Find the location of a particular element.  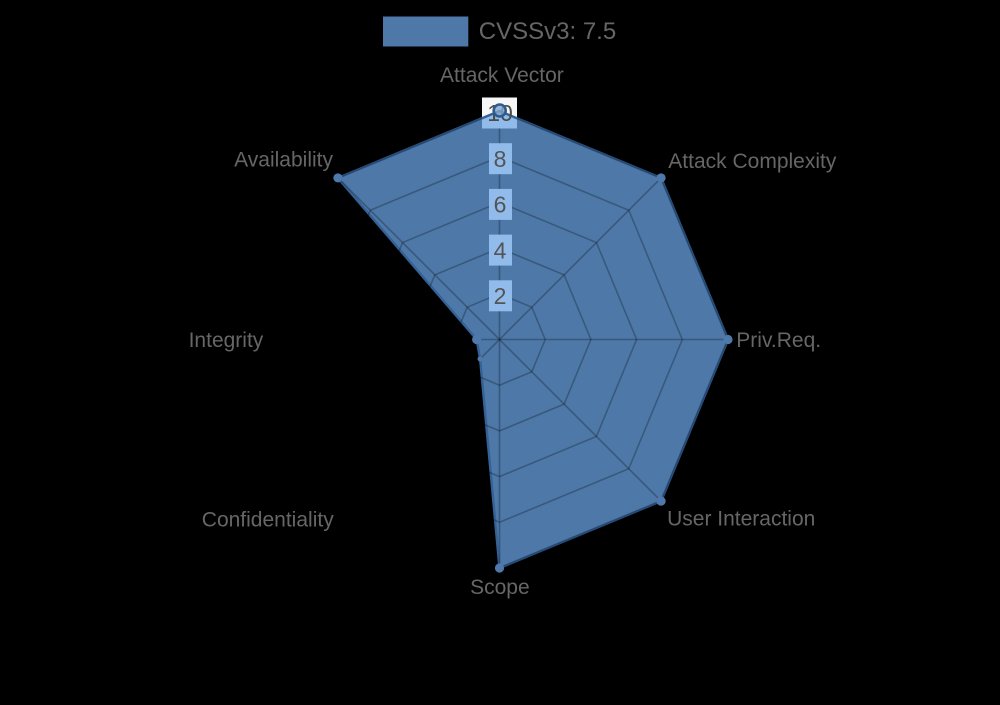

svg-text: Scope is located at coordinates (500, 587).